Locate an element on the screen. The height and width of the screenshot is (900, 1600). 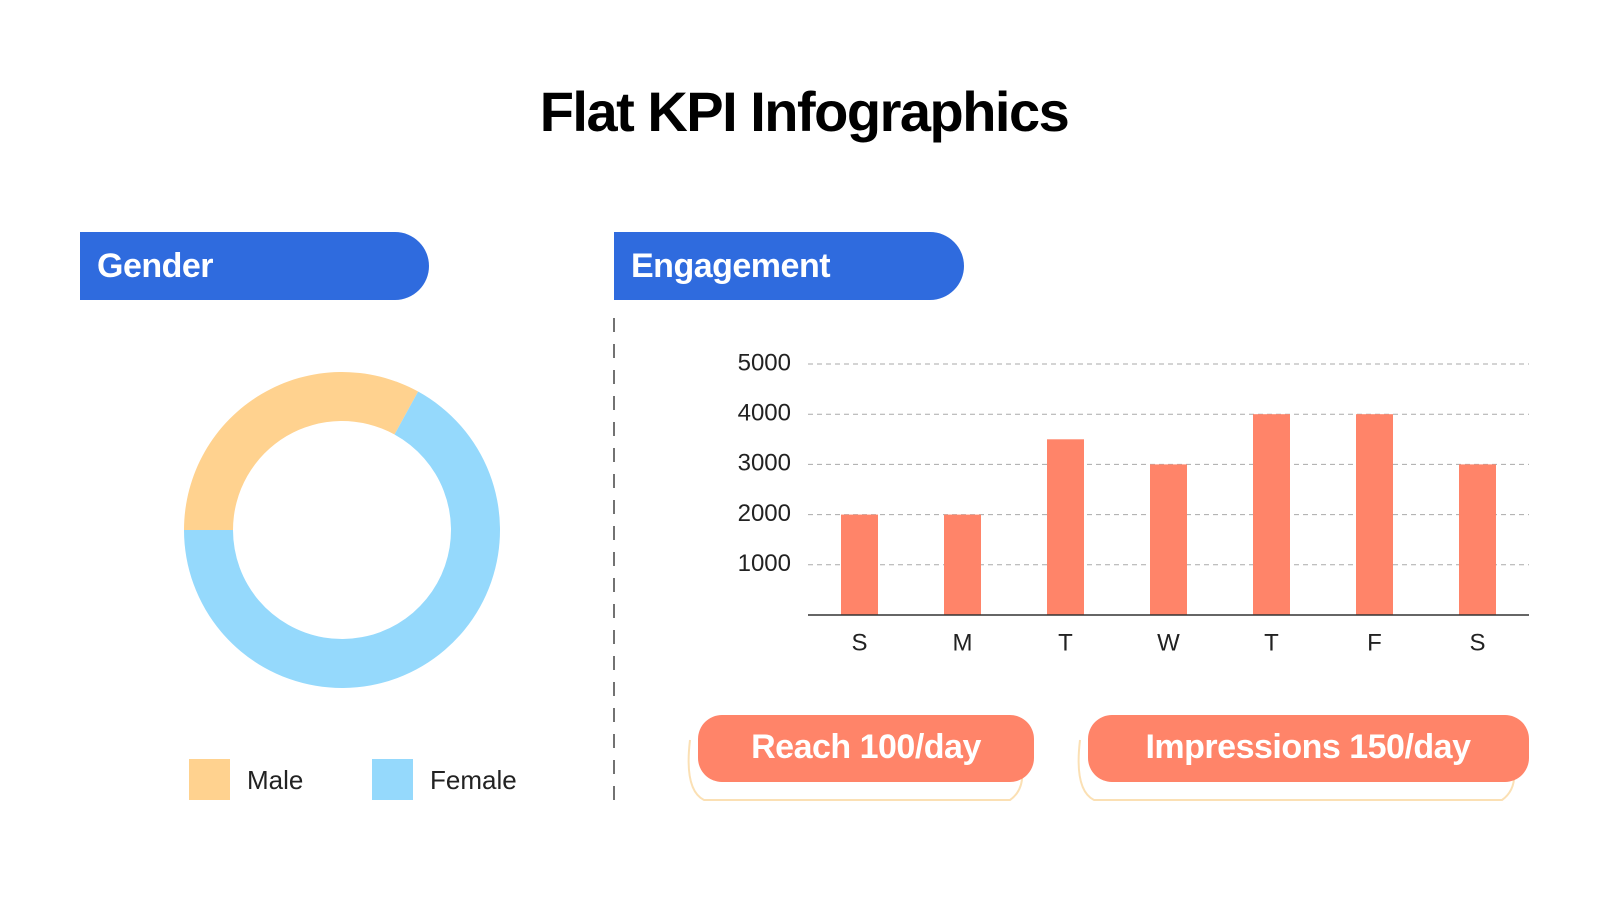
y-tick-label: 3000 is located at coordinates (764, 463).